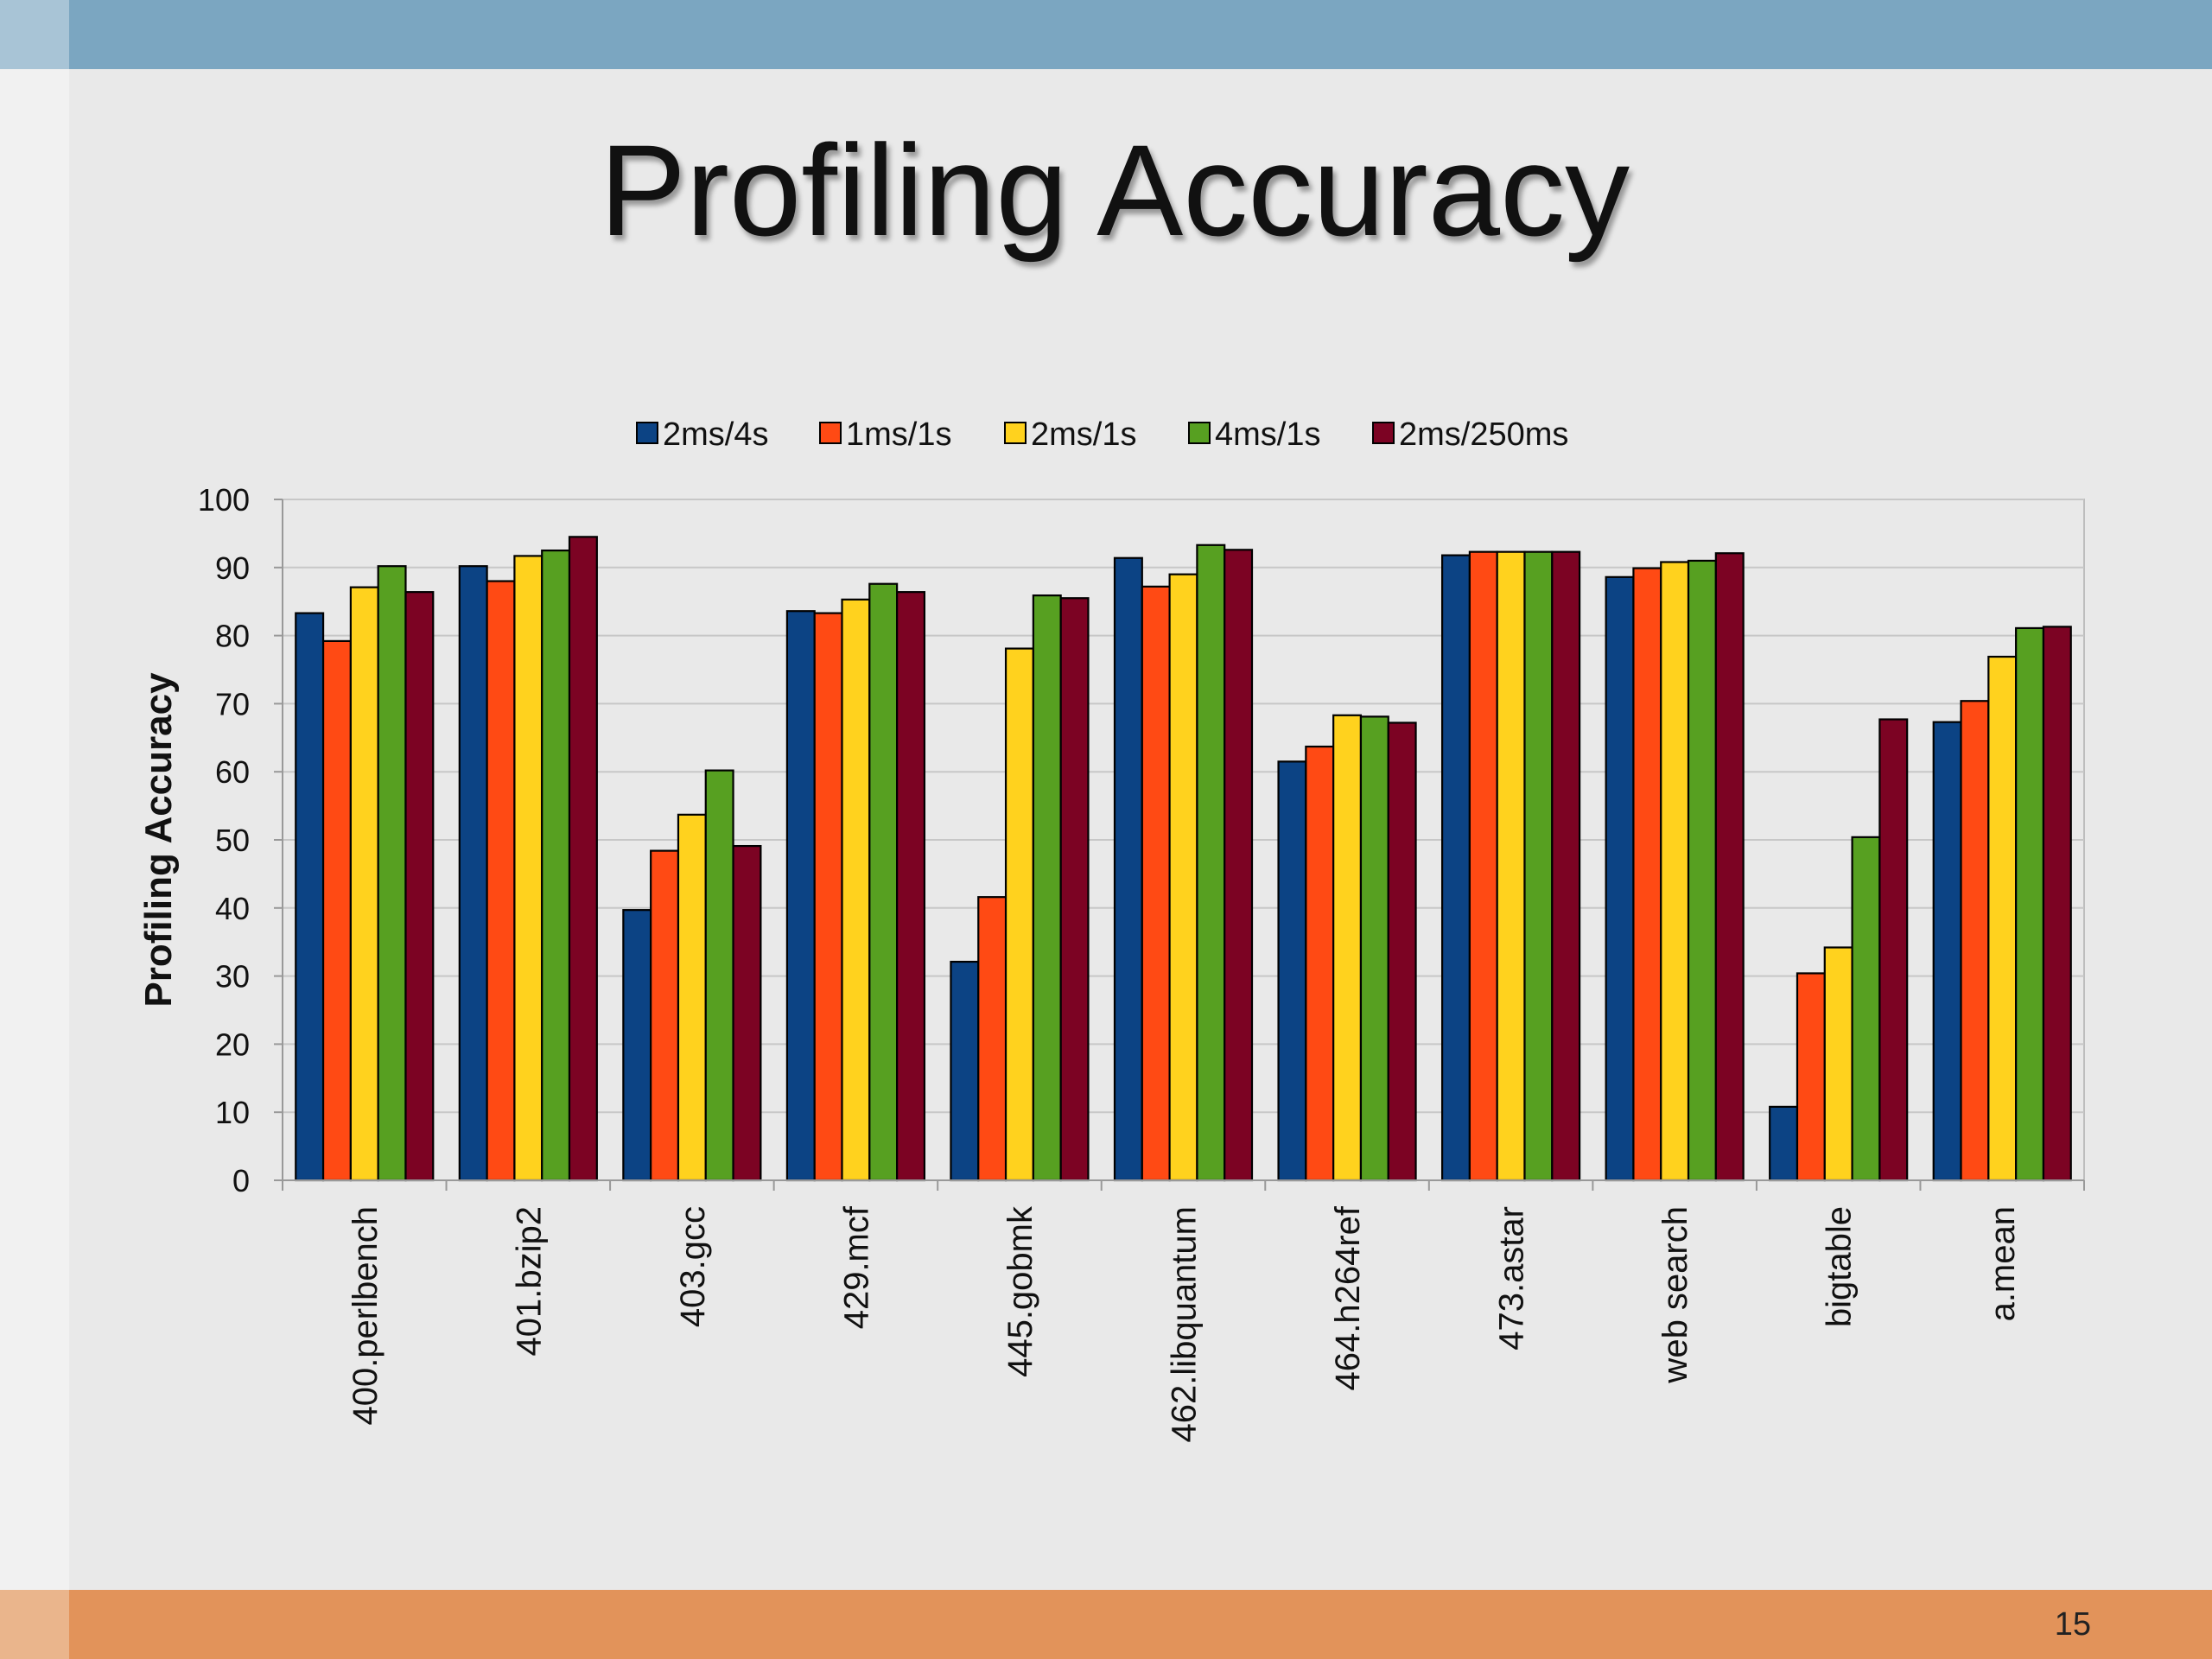 The width and height of the screenshot is (2212, 1659). Describe the element at coordinates (34, 829) in the screenshot. I see `left-margin-strip` at that location.